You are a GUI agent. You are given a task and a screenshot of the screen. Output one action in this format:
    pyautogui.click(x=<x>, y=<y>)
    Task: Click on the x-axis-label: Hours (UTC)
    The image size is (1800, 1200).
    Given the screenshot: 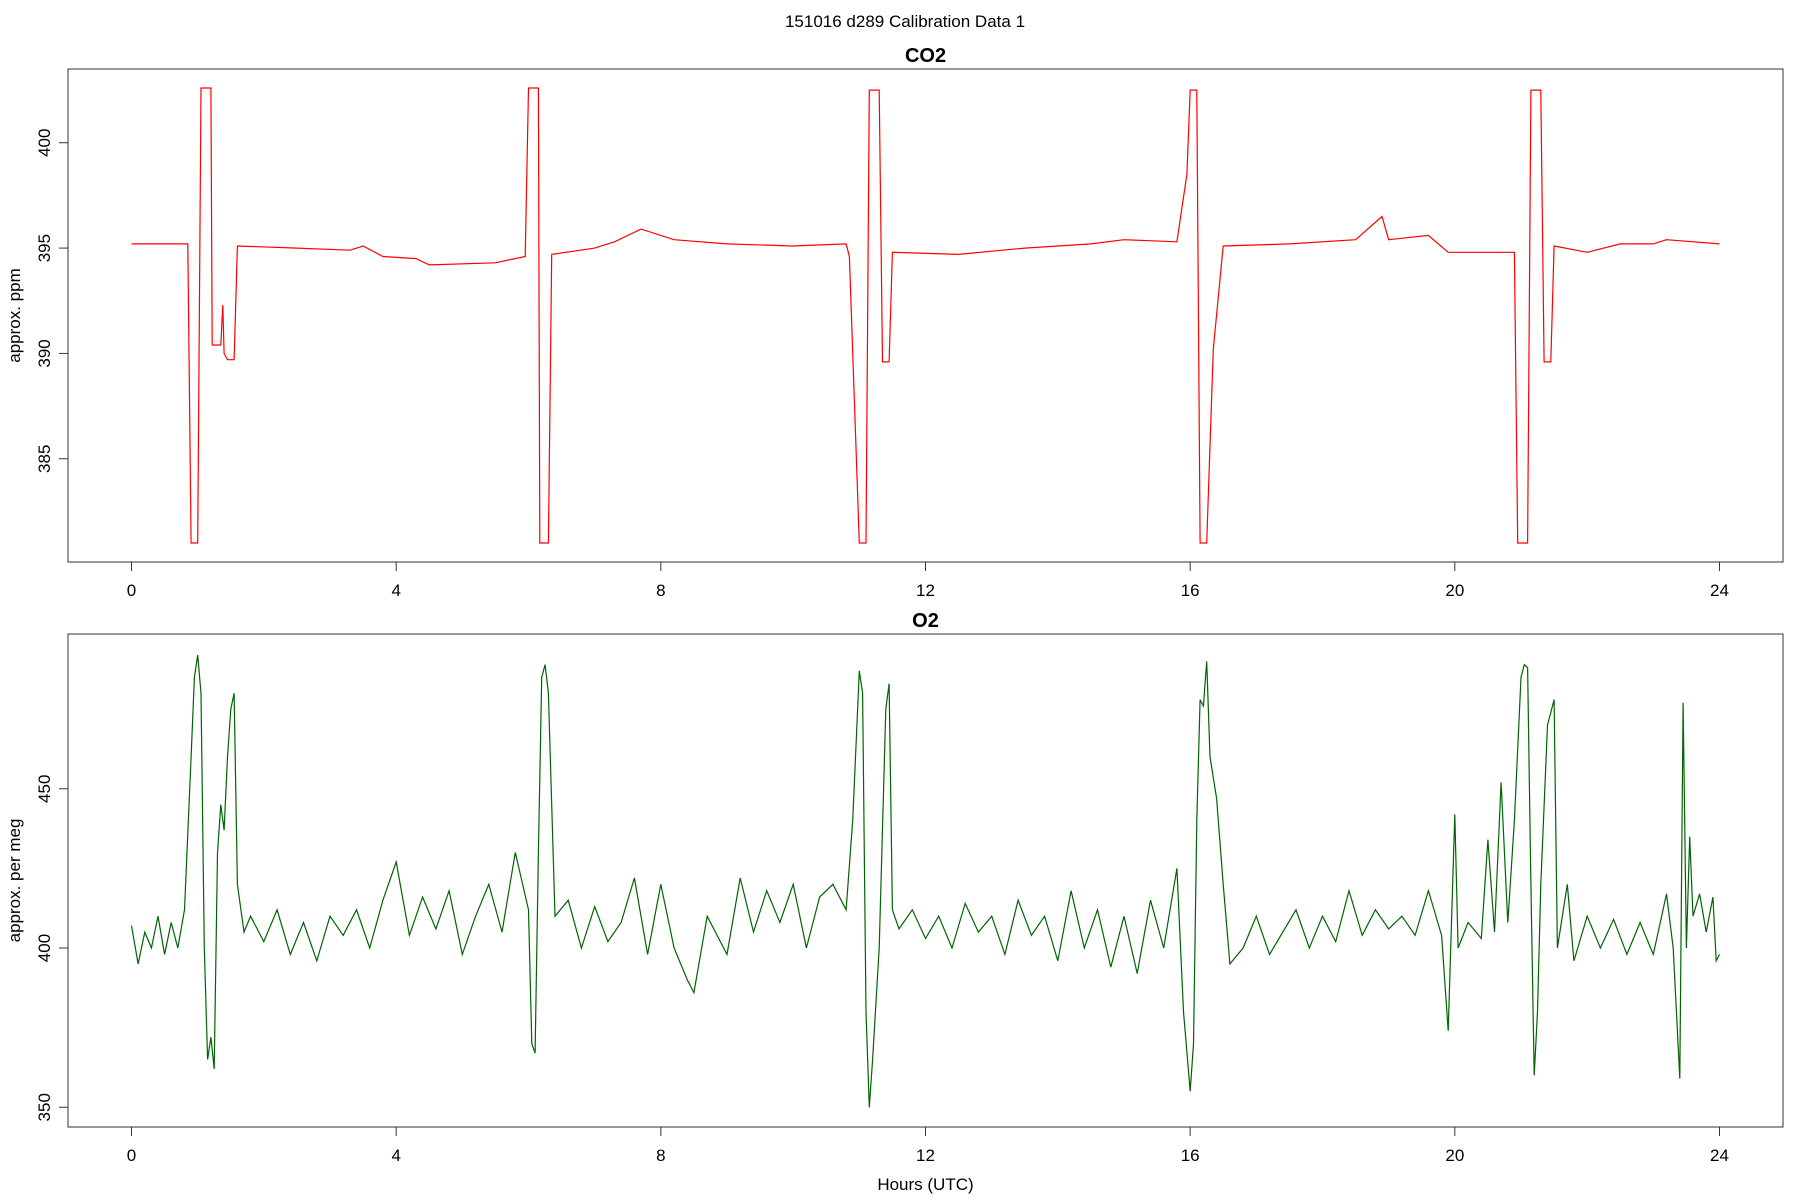 What is the action you would take?
    pyautogui.click(x=925, y=1184)
    